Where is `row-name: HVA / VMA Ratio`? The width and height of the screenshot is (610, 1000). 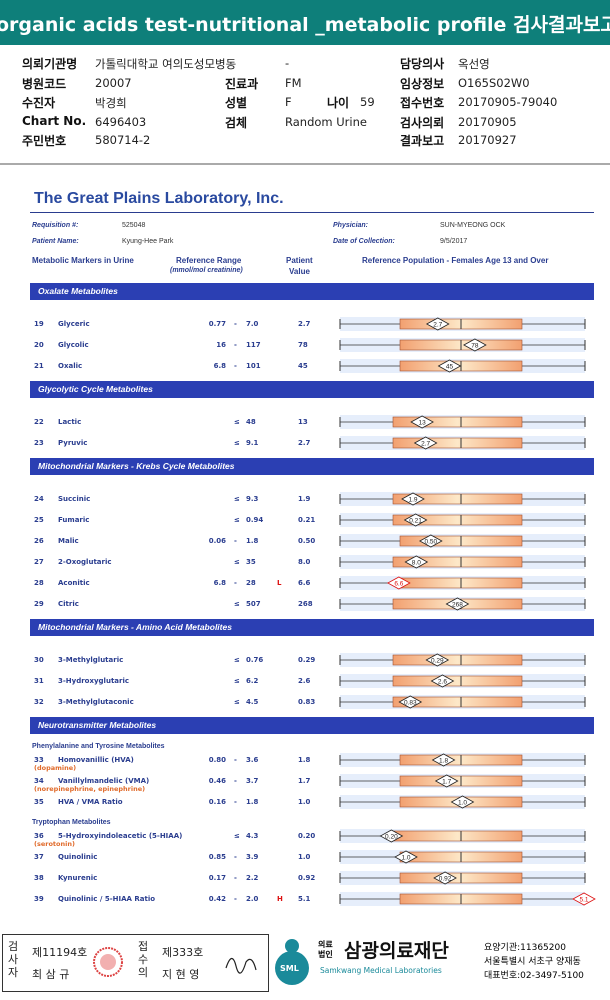
row-name: HVA / VMA Ratio is located at coordinates (90, 802).